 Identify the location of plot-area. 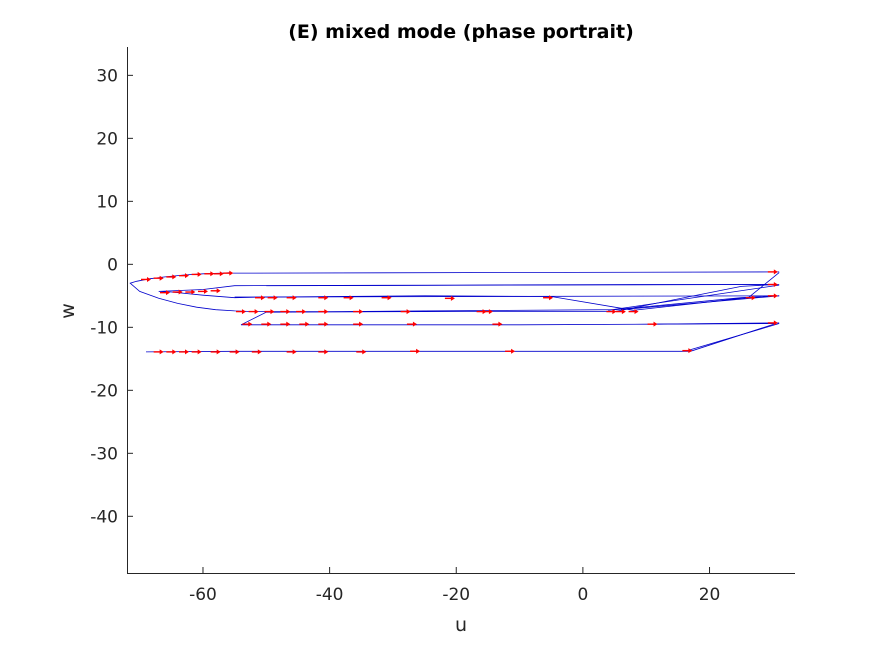
(454, 312).